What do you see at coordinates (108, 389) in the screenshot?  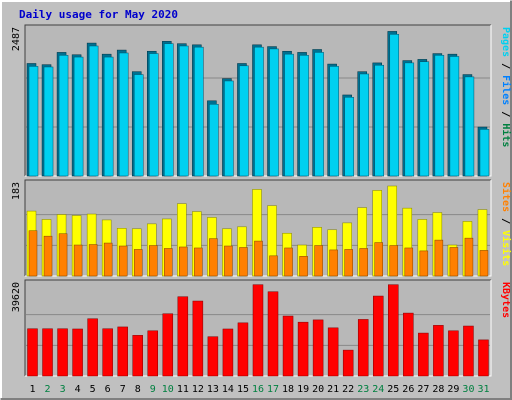 I see `x-tick-label: 6` at bounding box center [108, 389].